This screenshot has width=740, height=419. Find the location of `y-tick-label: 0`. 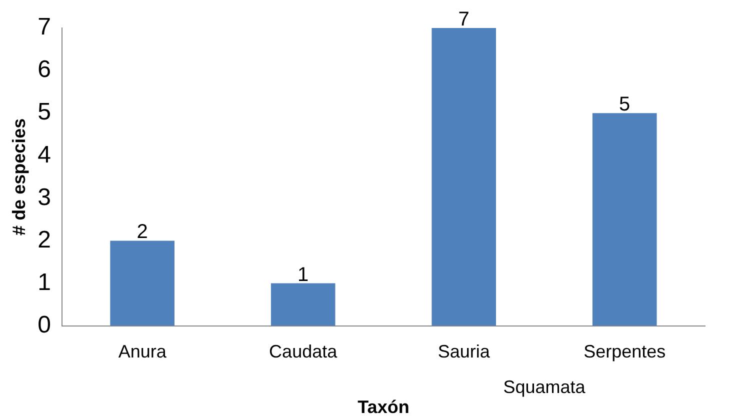

y-tick-label: 0 is located at coordinates (44, 324).